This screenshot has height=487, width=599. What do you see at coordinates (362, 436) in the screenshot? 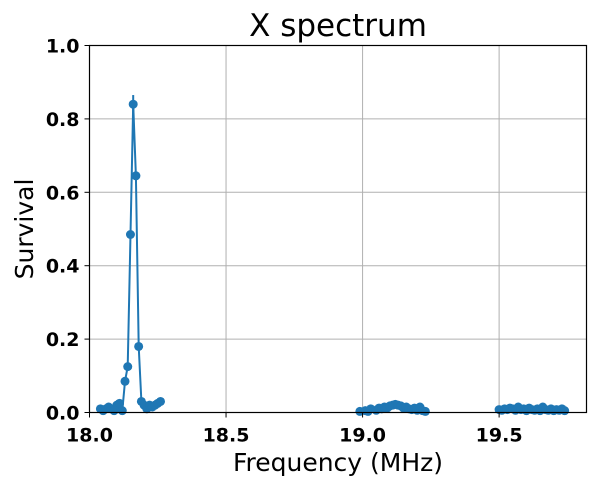
I see `x-tick-label: 19.0` at bounding box center [362, 436].